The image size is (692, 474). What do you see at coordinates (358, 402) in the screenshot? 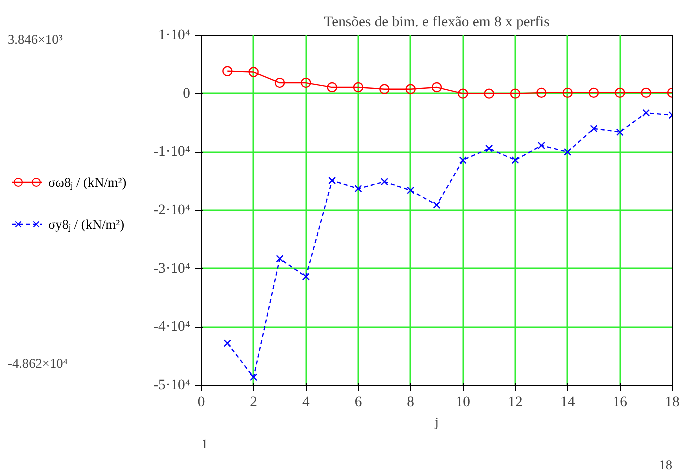
I see `x-tick-label: 6` at bounding box center [358, 402].